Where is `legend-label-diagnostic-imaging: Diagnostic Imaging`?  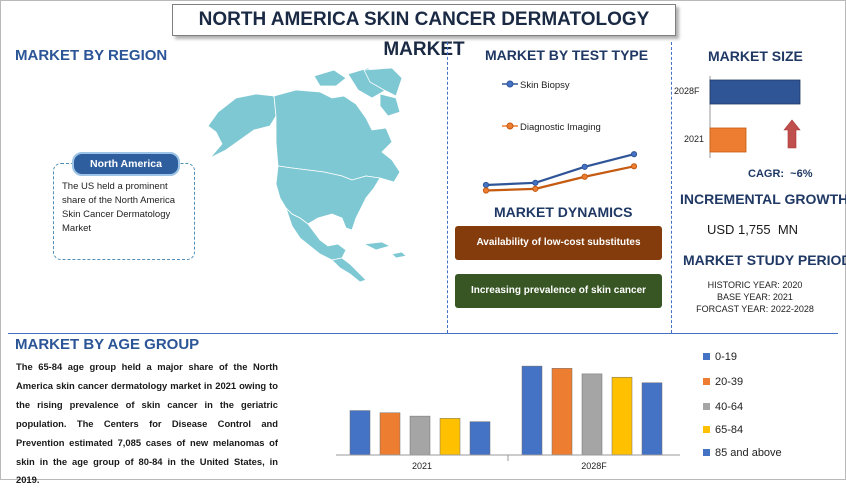 legend-label-diagnostic-imaging: Diagnostic Imaging is located at coordinates (560, 127).